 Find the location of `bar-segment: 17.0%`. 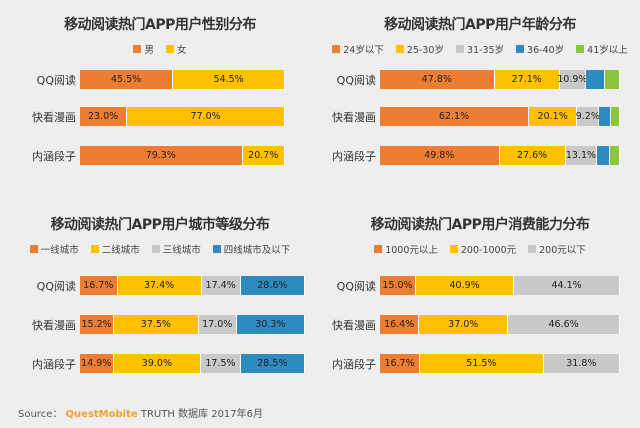

bar-segment: 17.0% is located at coordinates (217, 324).